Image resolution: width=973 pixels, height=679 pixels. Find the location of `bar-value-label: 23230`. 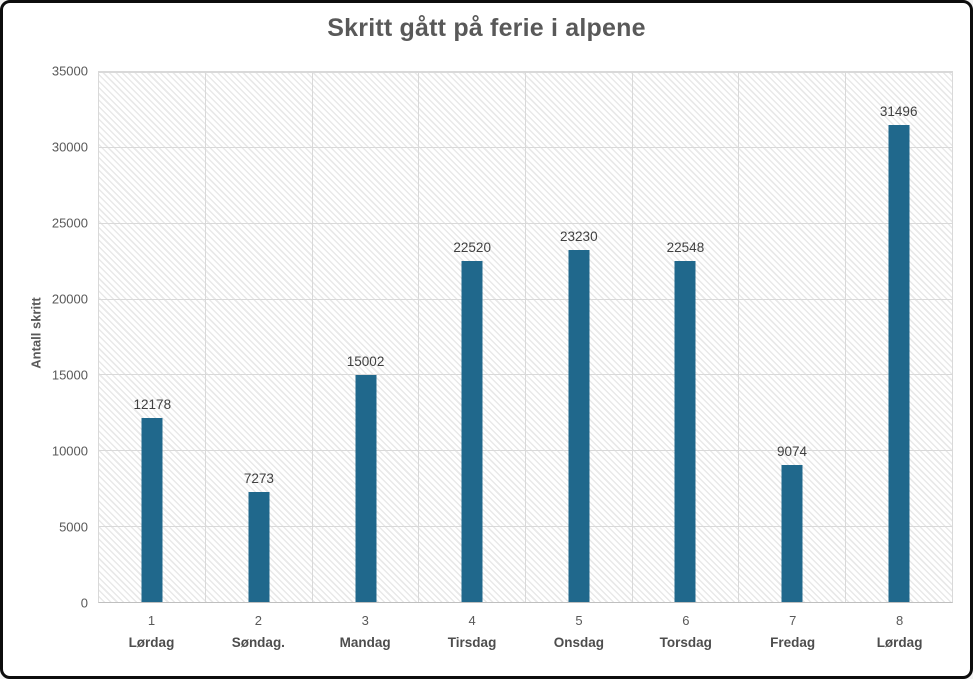

bar-value-label: 23230 is located at coordinates (579, 237).